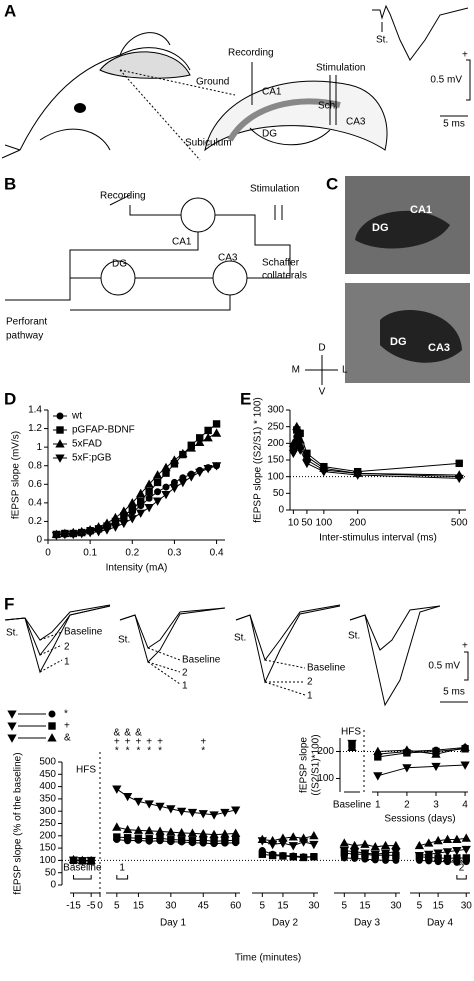 This screenshot has height=981, width=474. Describe the element at coordinates (92, 458) in the screenshot. I see `legend-label: 5xF:pGB` at that location.